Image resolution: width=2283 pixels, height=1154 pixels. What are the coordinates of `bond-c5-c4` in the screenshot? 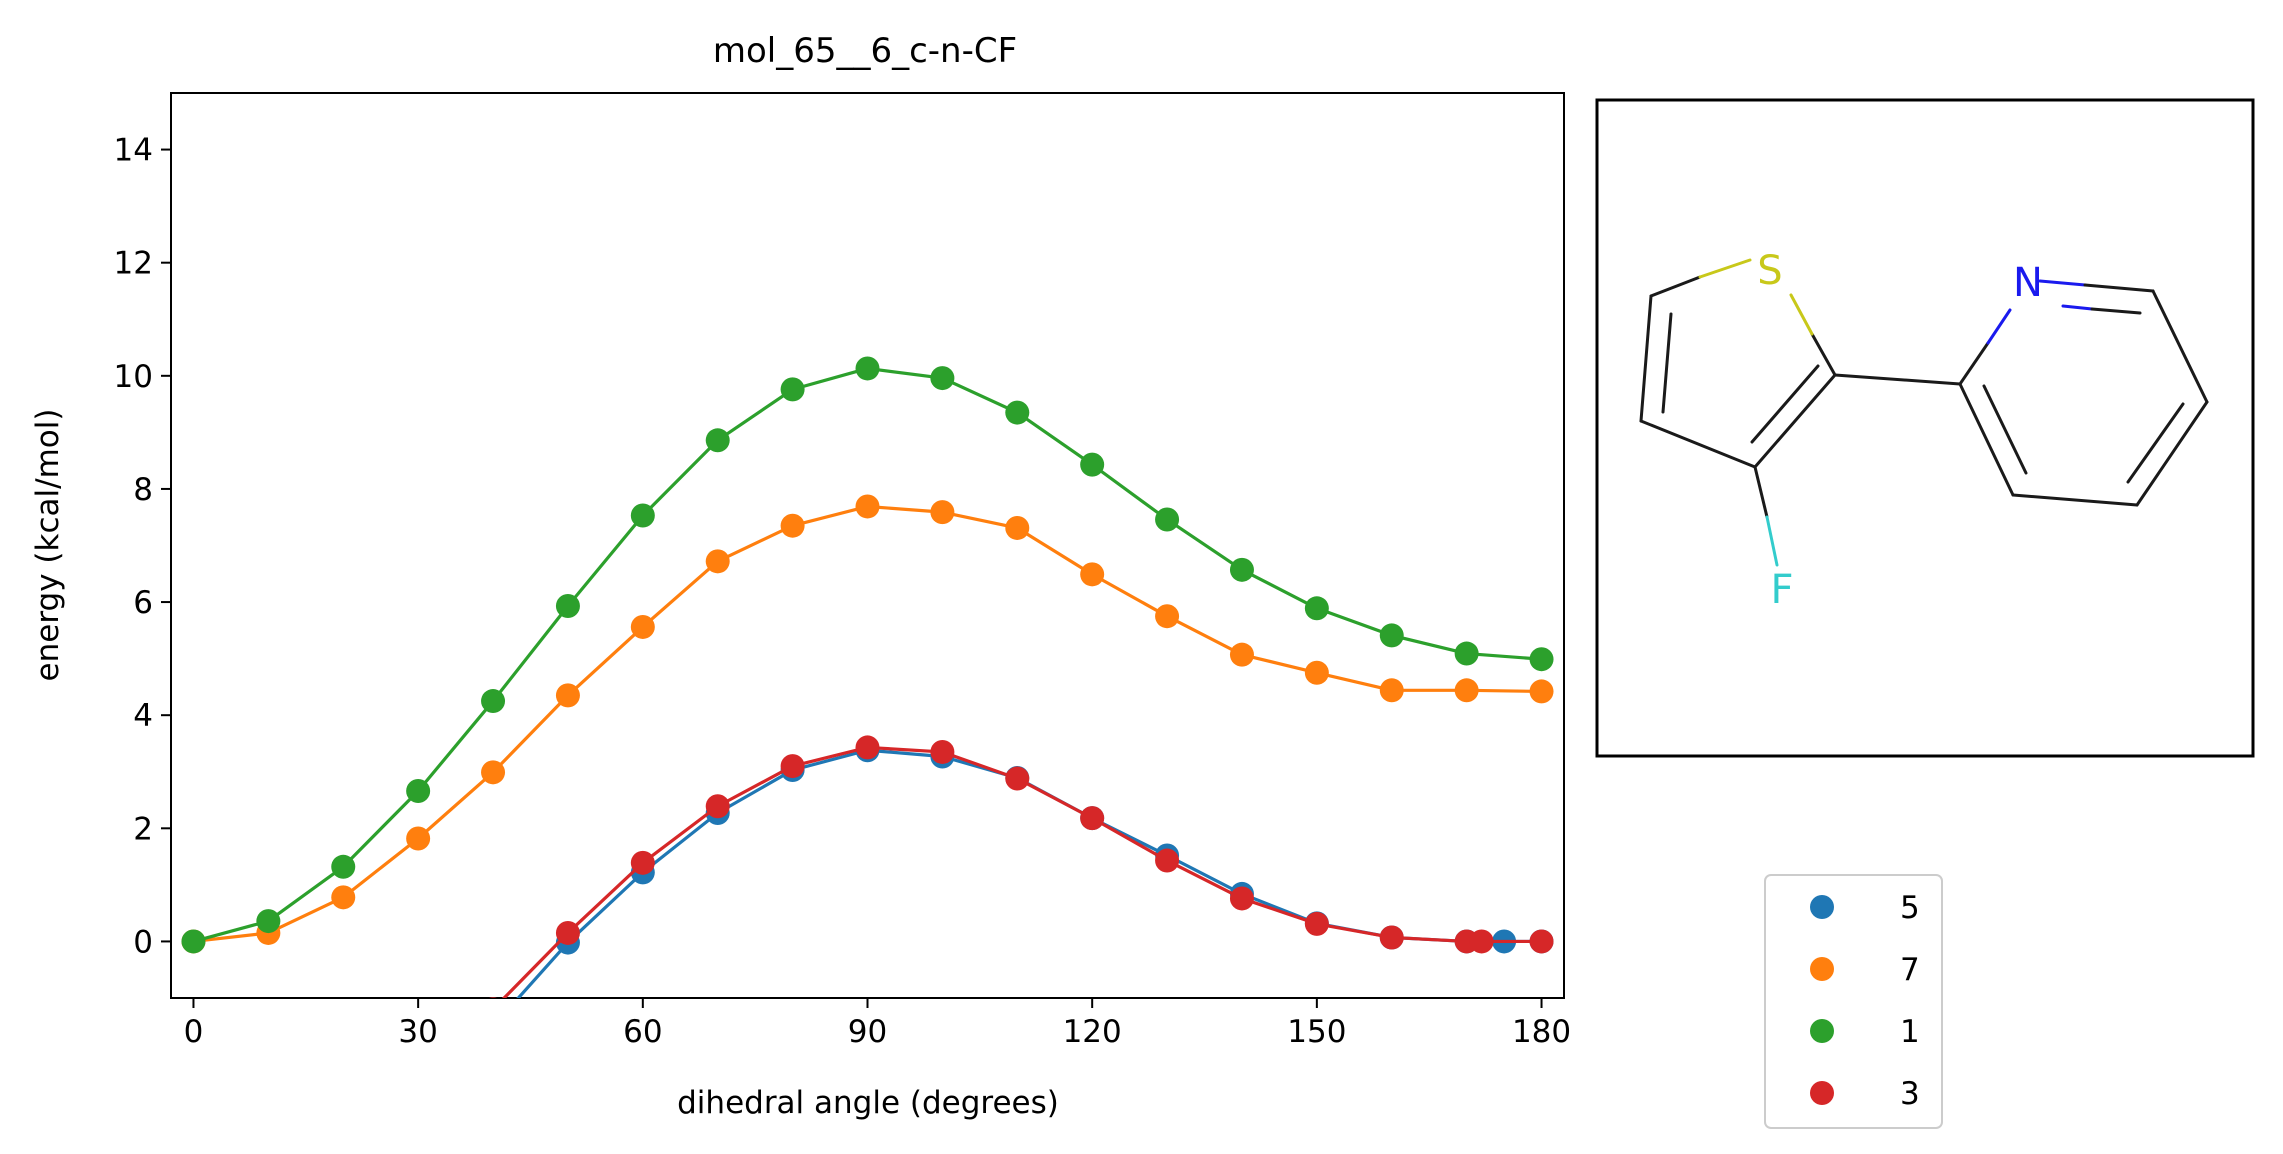 It's located at (1646, 358).